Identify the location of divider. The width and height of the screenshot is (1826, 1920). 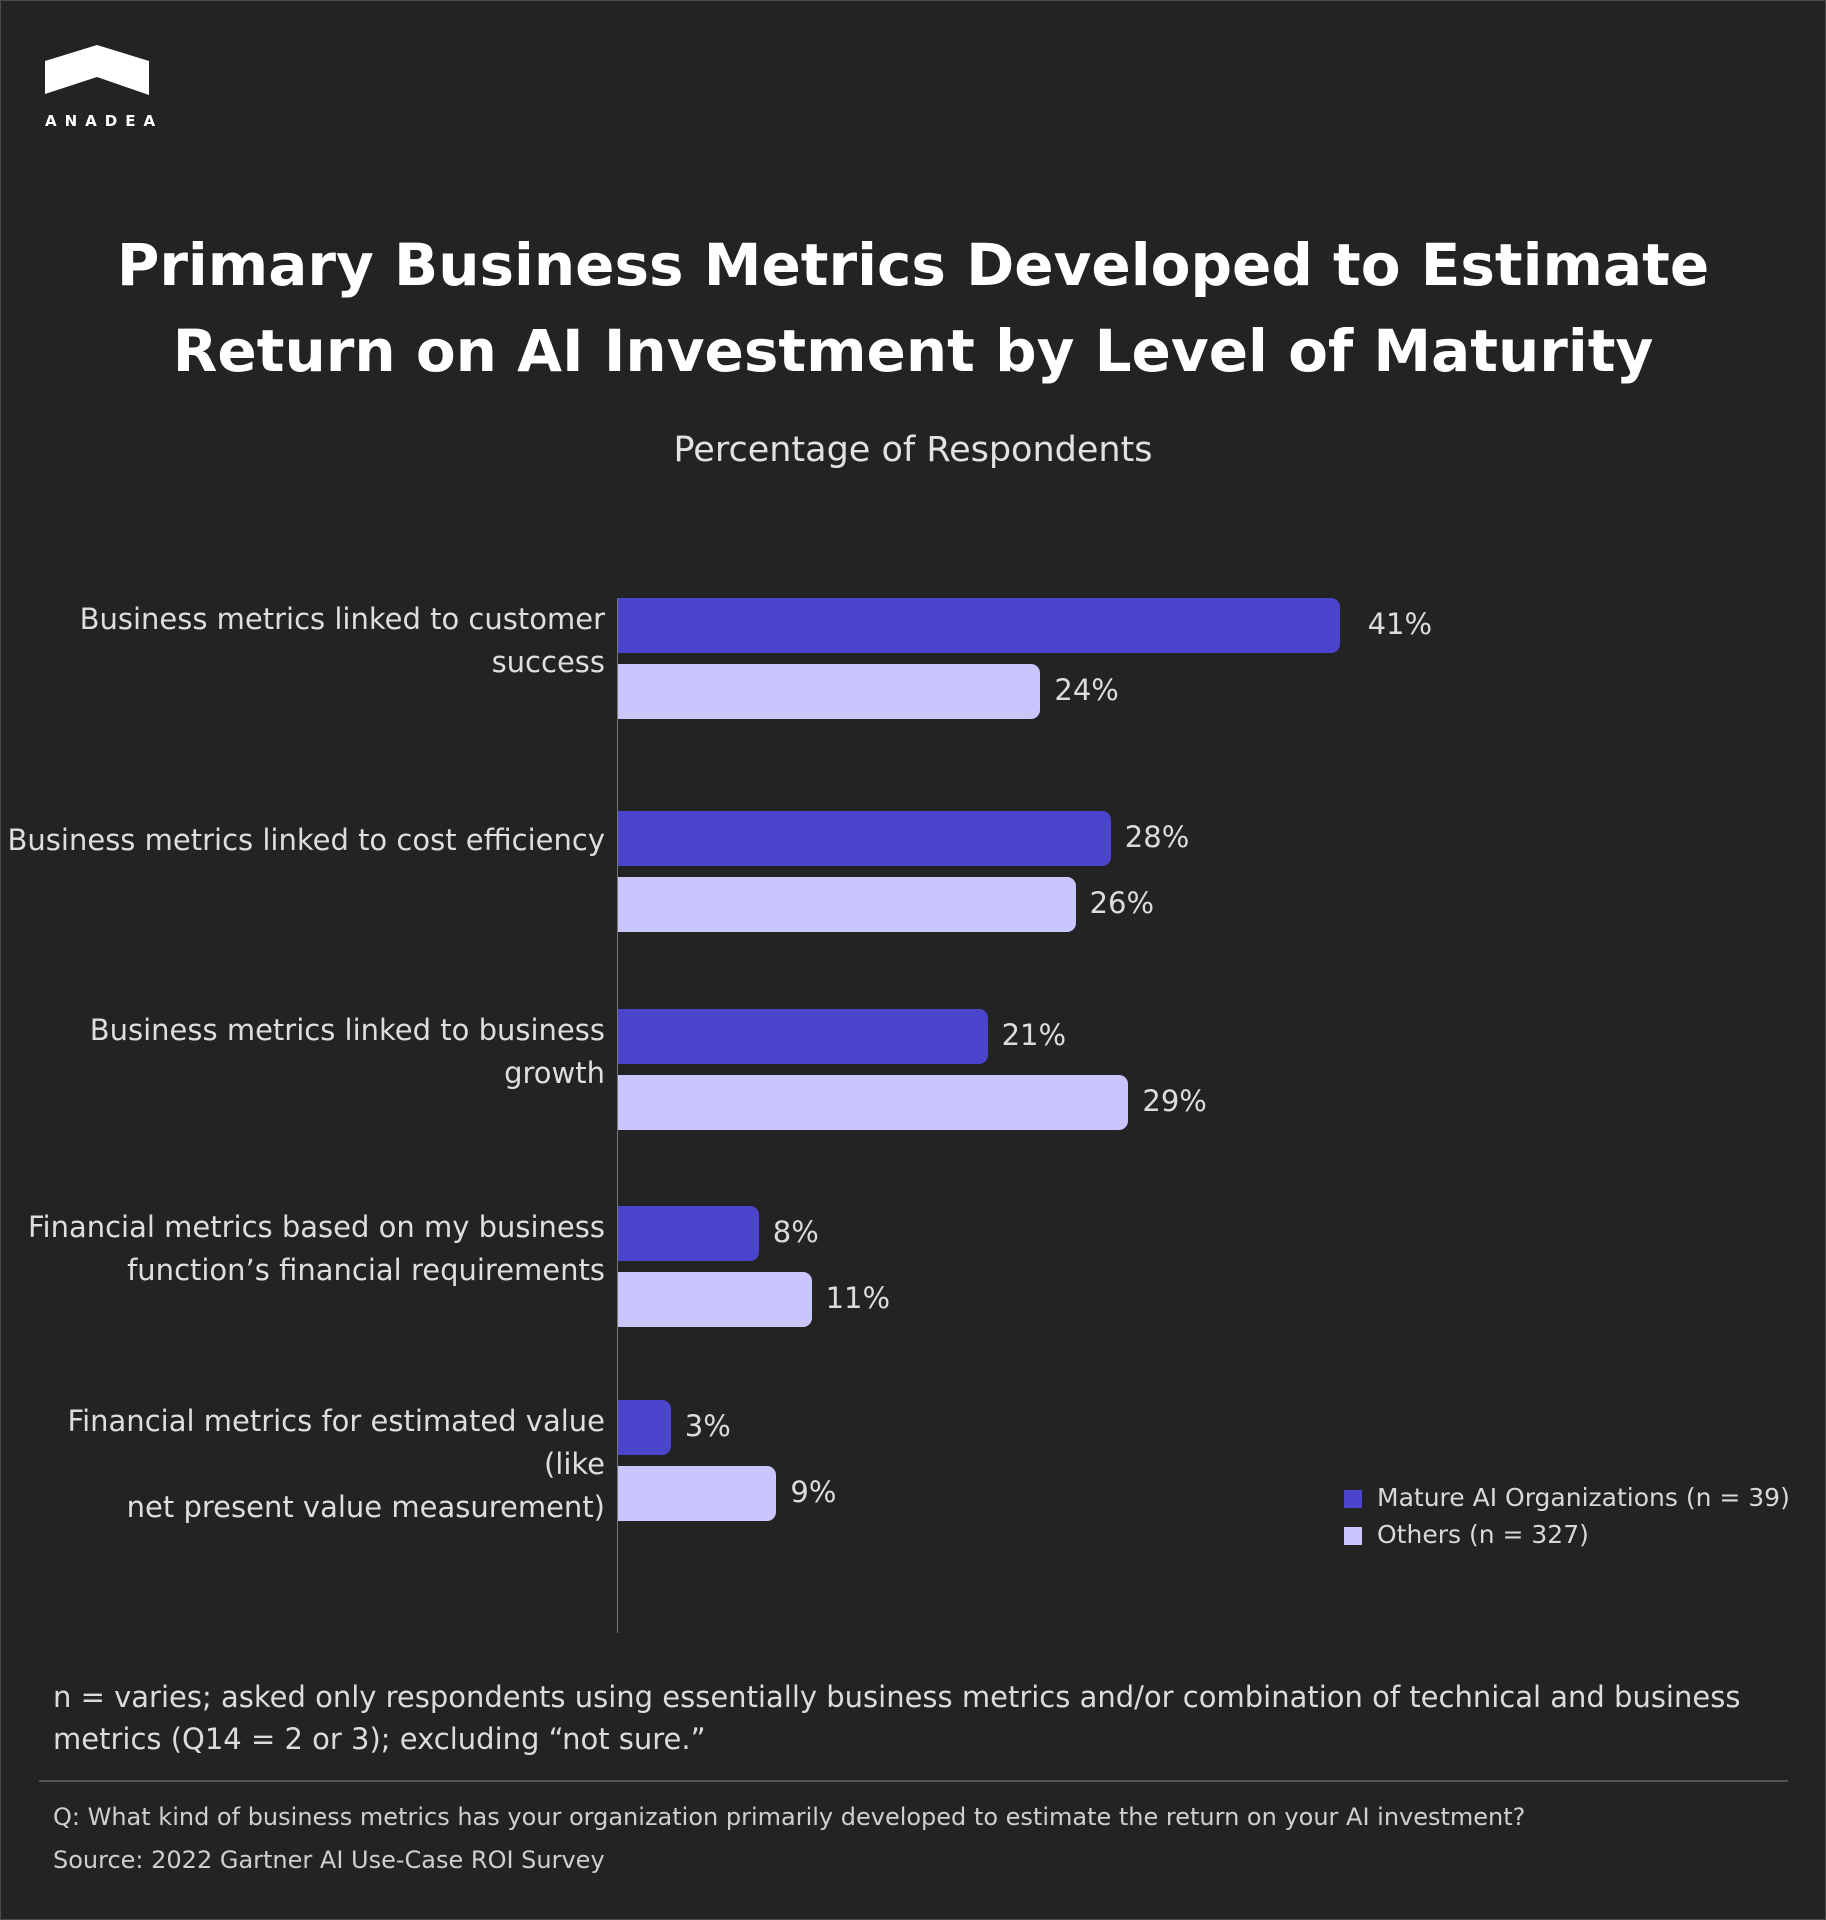
(913, 1781).